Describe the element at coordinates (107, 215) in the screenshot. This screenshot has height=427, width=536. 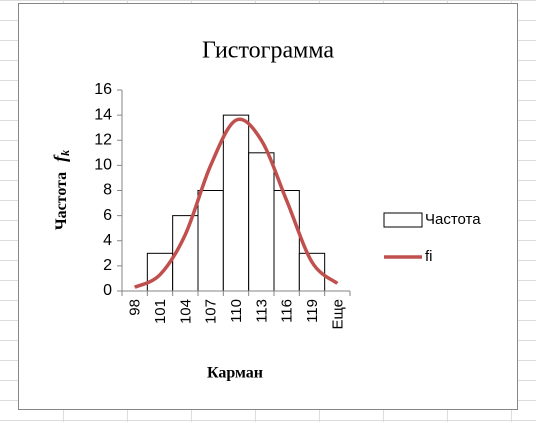
I see `y-tick-label: 6` at that location.